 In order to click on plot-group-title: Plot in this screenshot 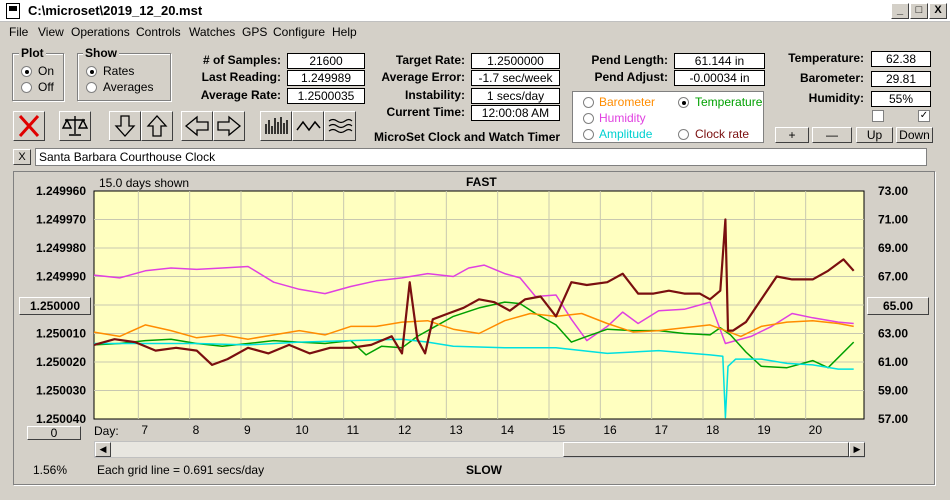, I will do `click(32, 53)`.